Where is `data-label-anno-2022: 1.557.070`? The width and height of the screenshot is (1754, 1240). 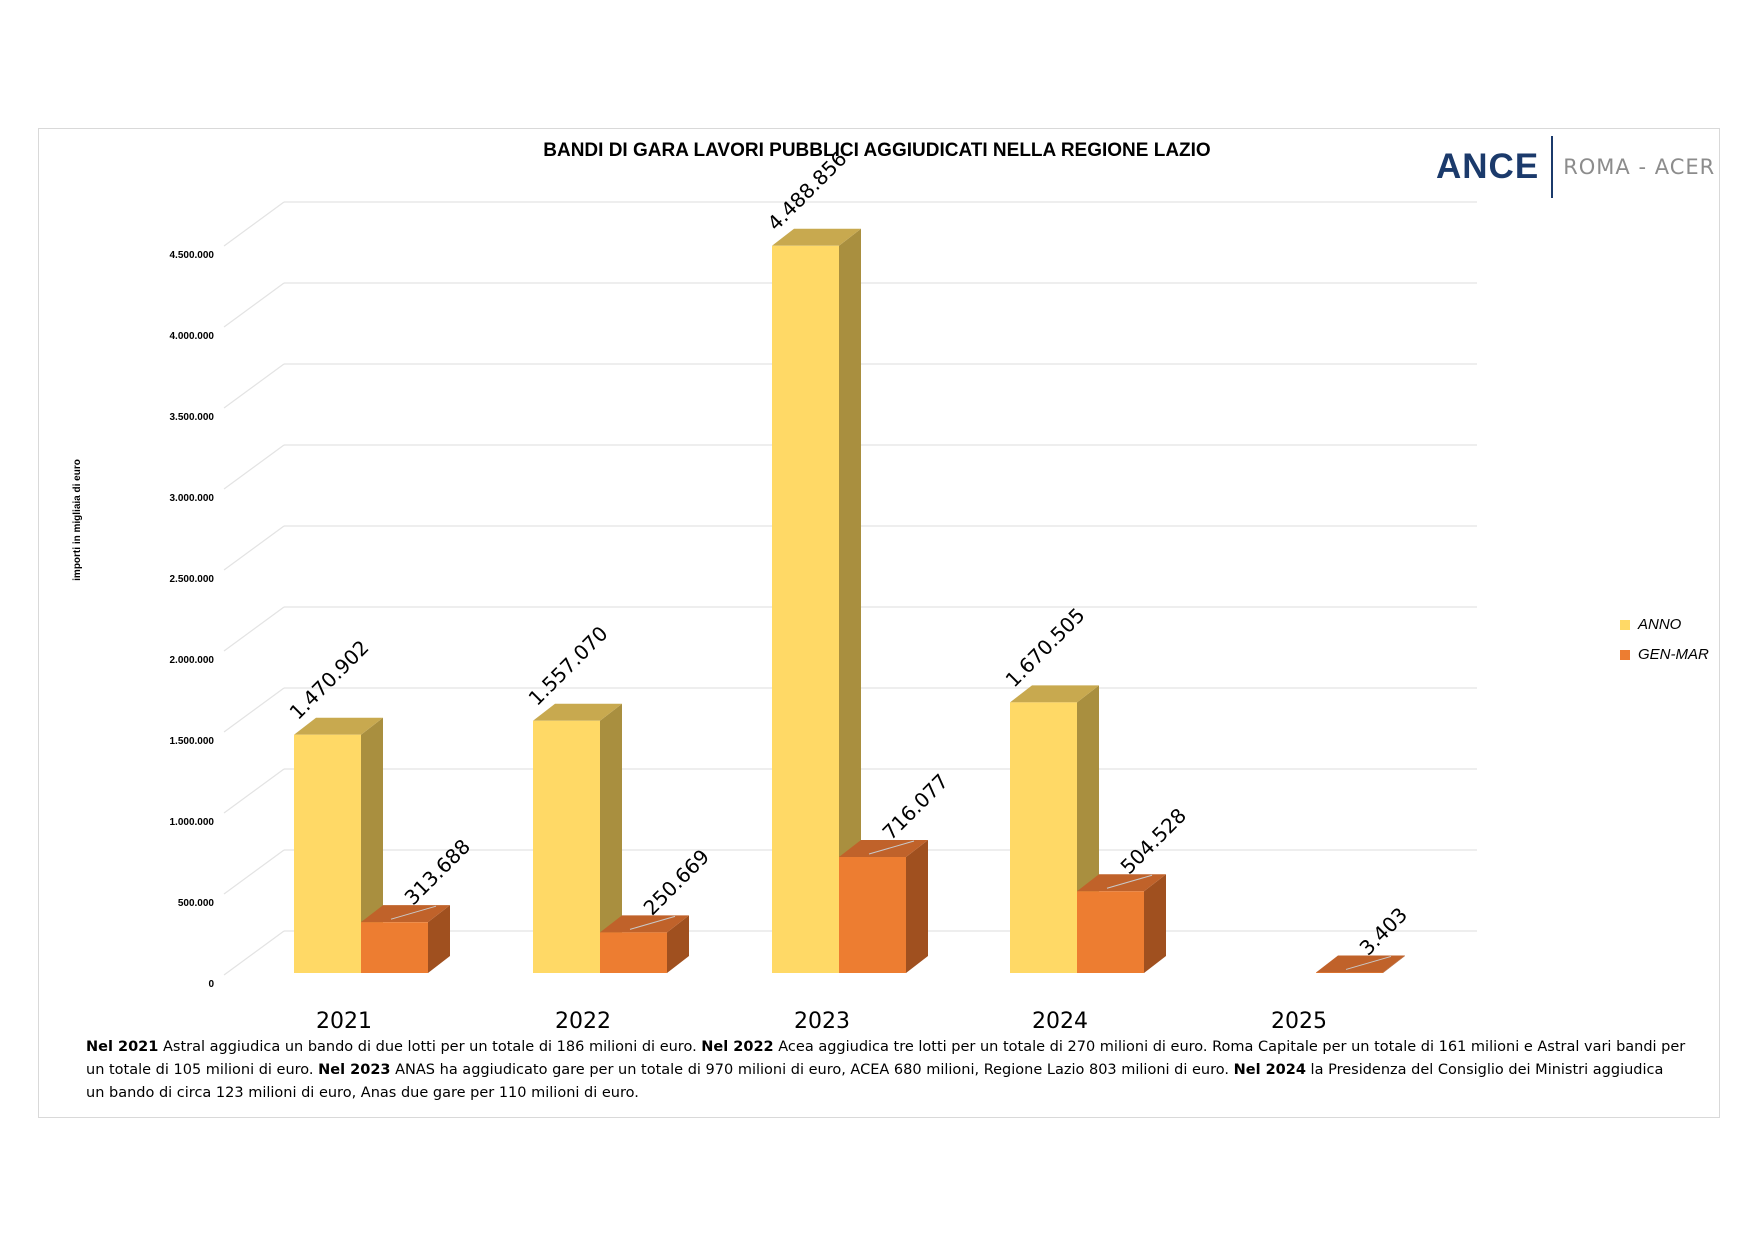
data-label-anno-2022: 1.557.070 is located at coordinates (568, 665).